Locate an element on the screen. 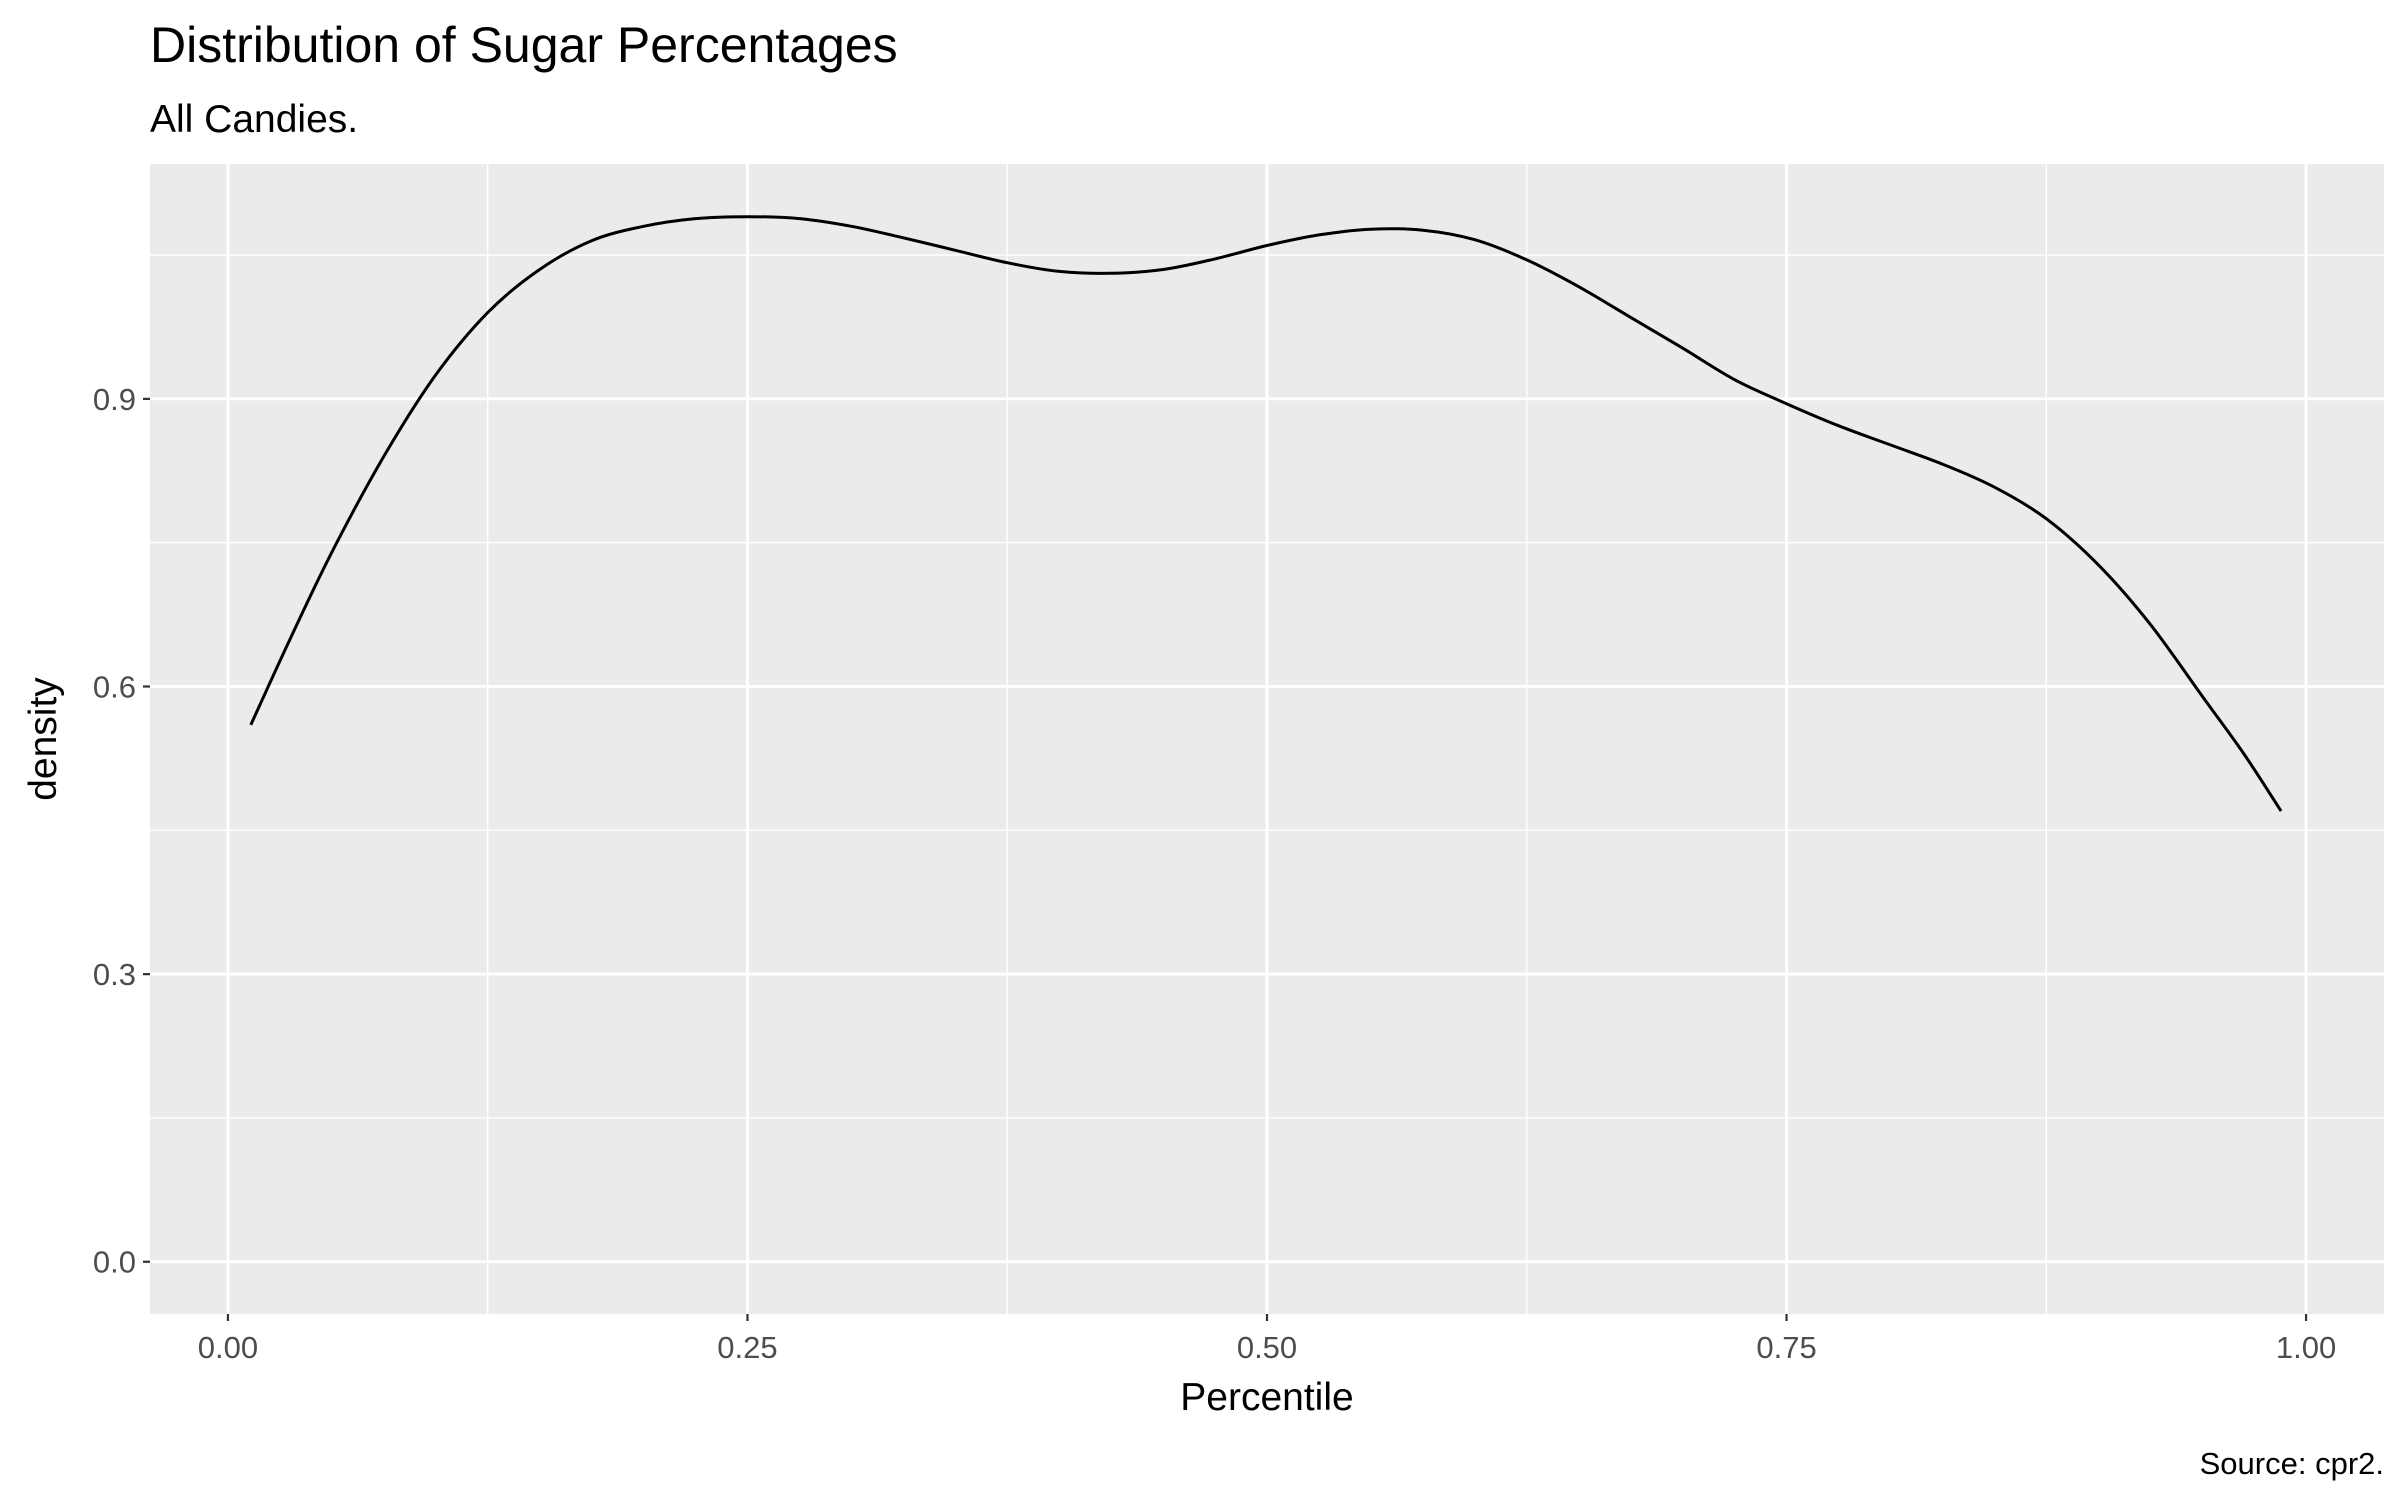  x-tick-label: 0.00 is located at coordinates (228, 1347).